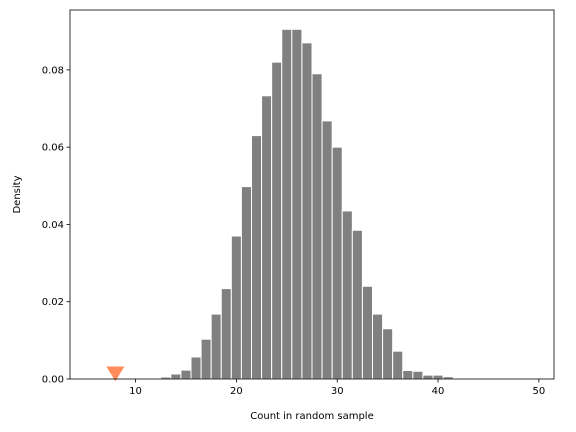  I want to click on y-tick-label: 0.06, so click(53, 148).